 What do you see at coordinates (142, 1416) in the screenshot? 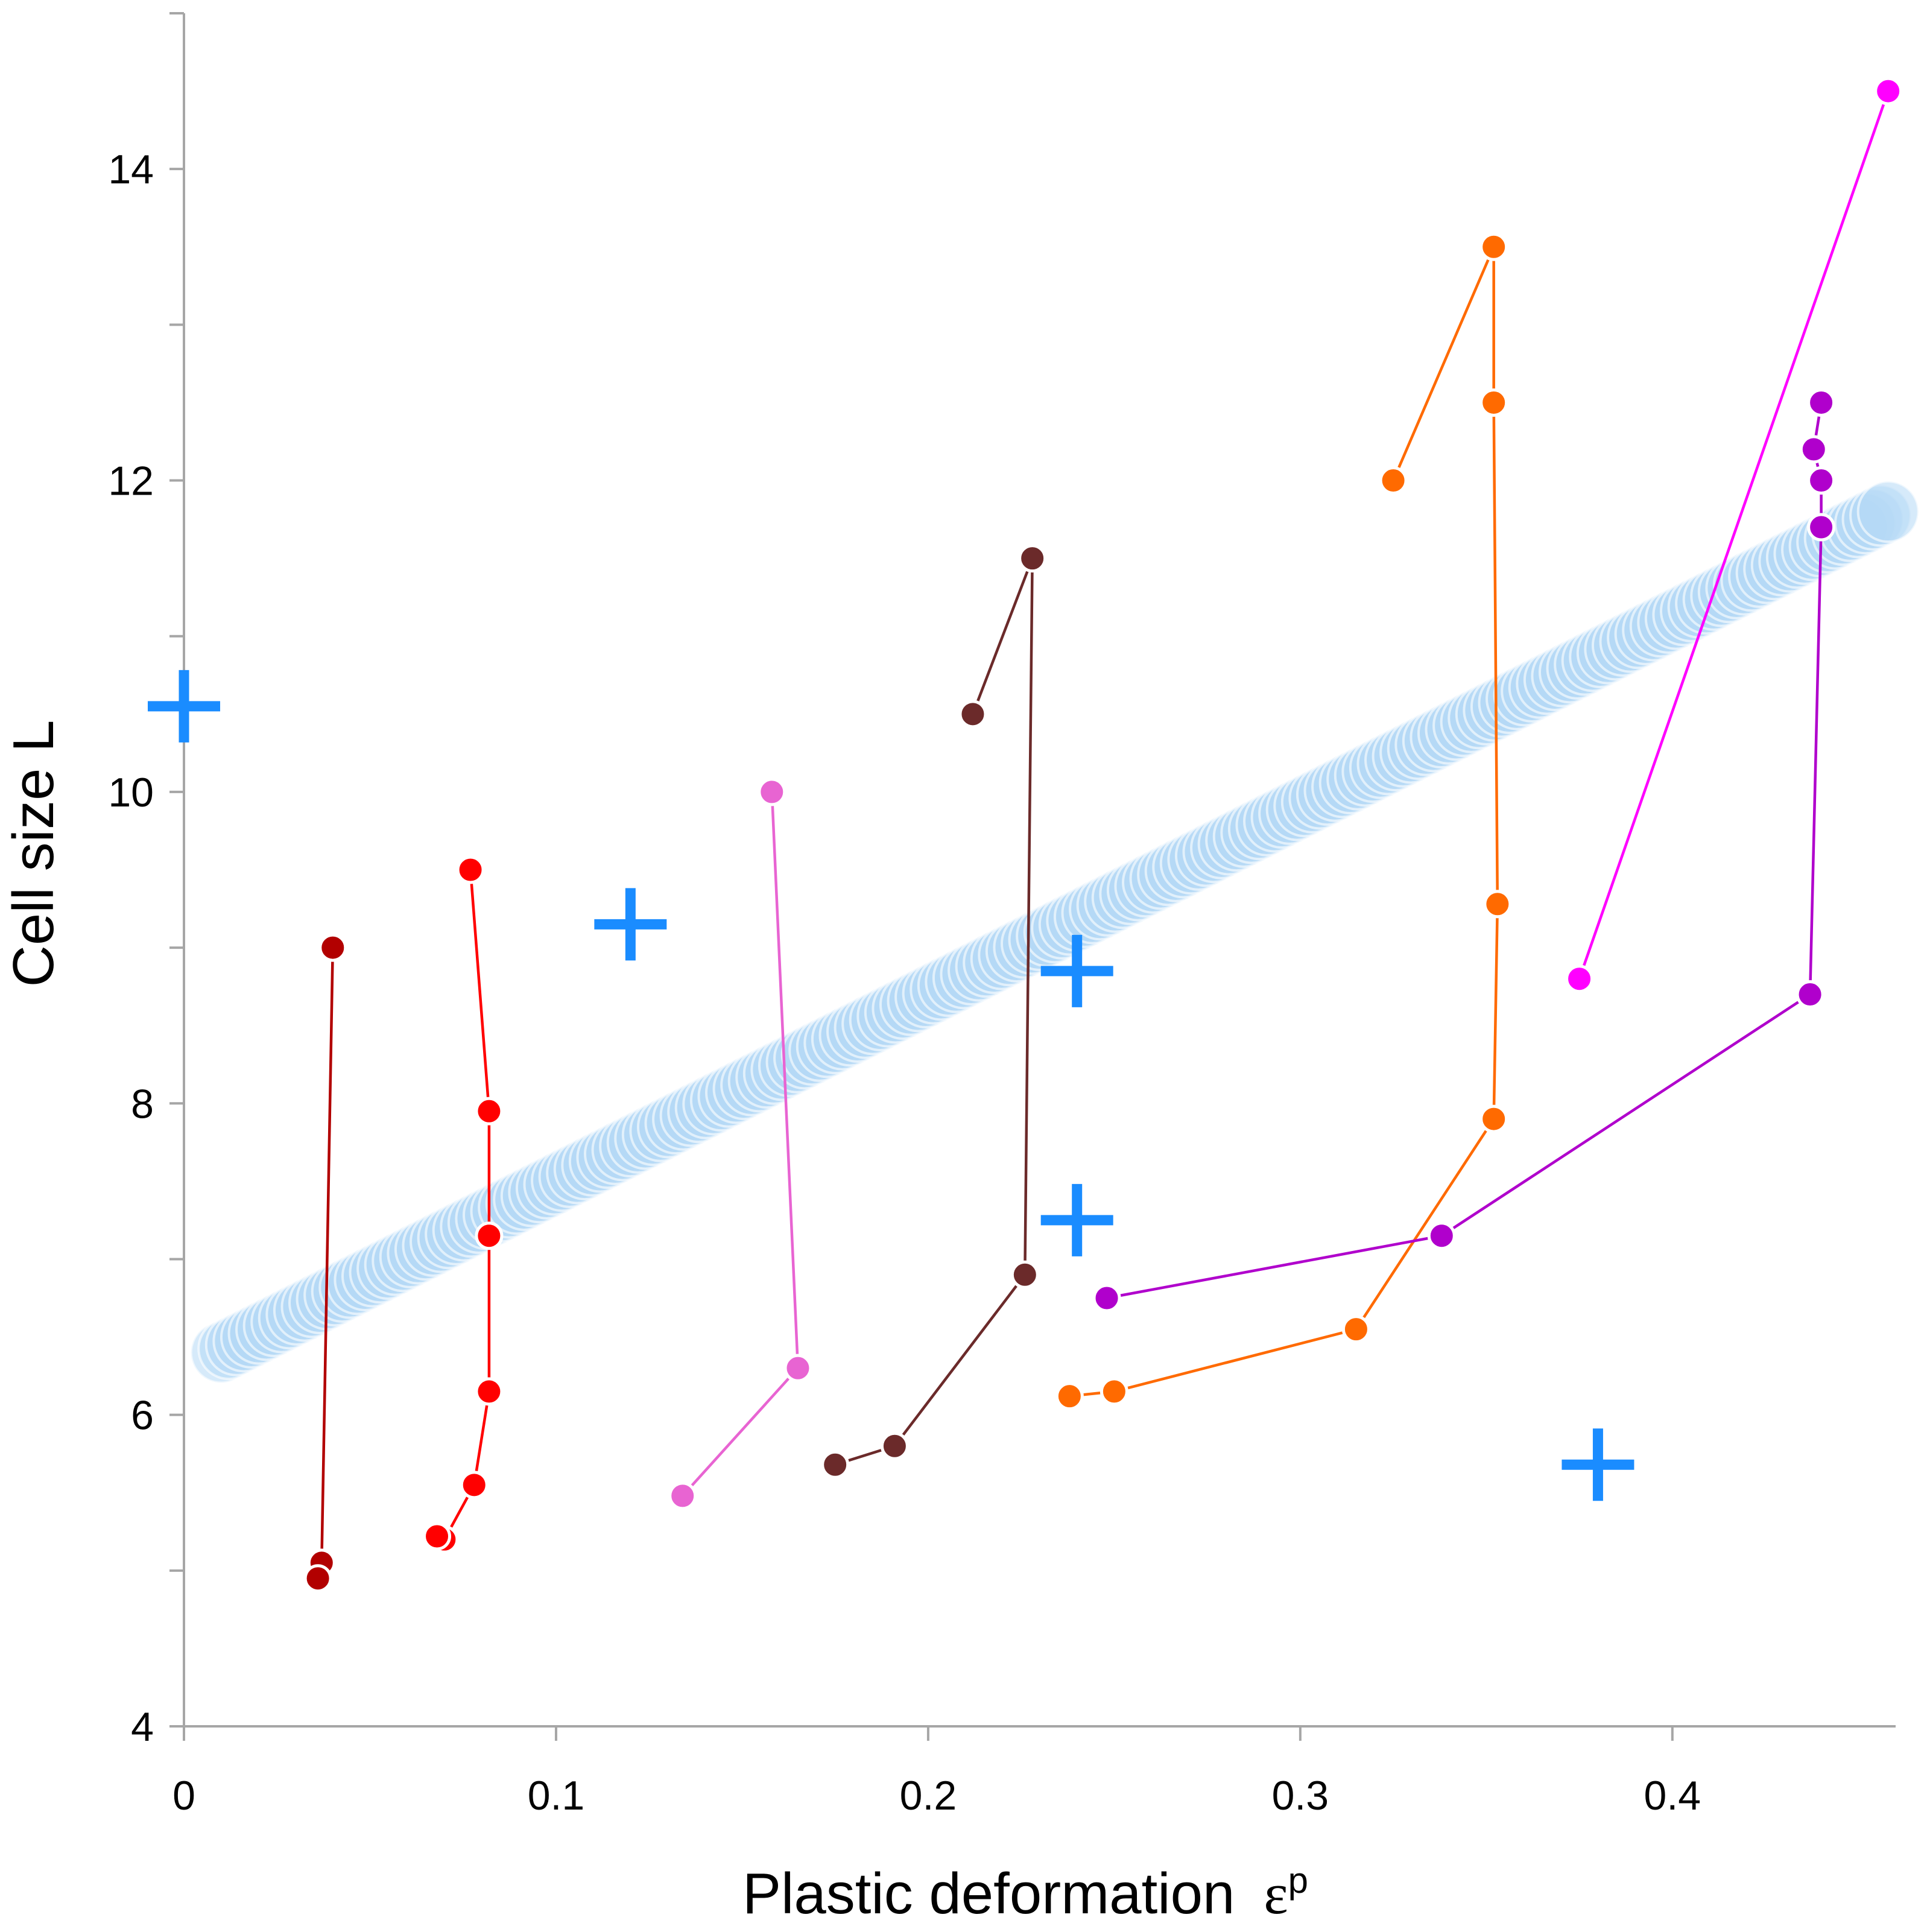
I see `y-tick-label: 6` at bounding box center [142, 1416].